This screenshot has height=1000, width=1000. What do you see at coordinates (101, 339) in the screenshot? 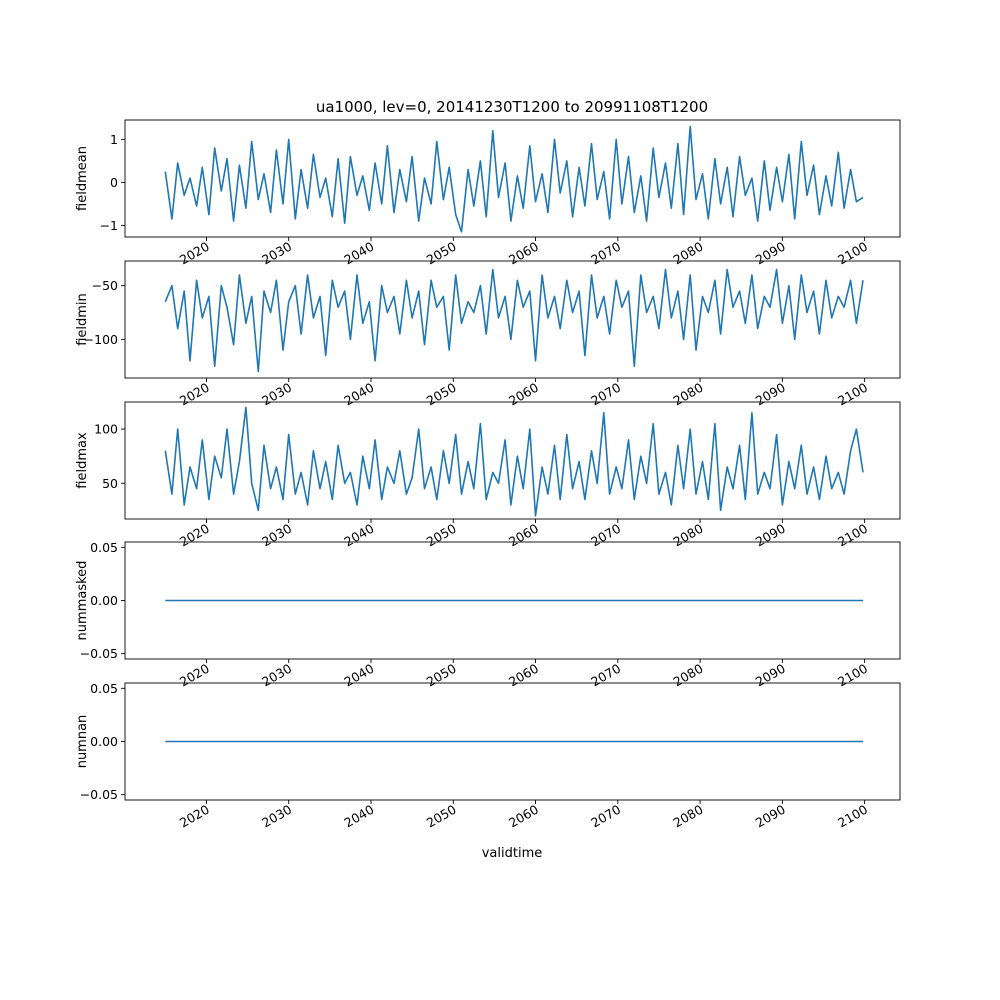
I see `y-tick-label: −100` at bounding box center [101, 339].